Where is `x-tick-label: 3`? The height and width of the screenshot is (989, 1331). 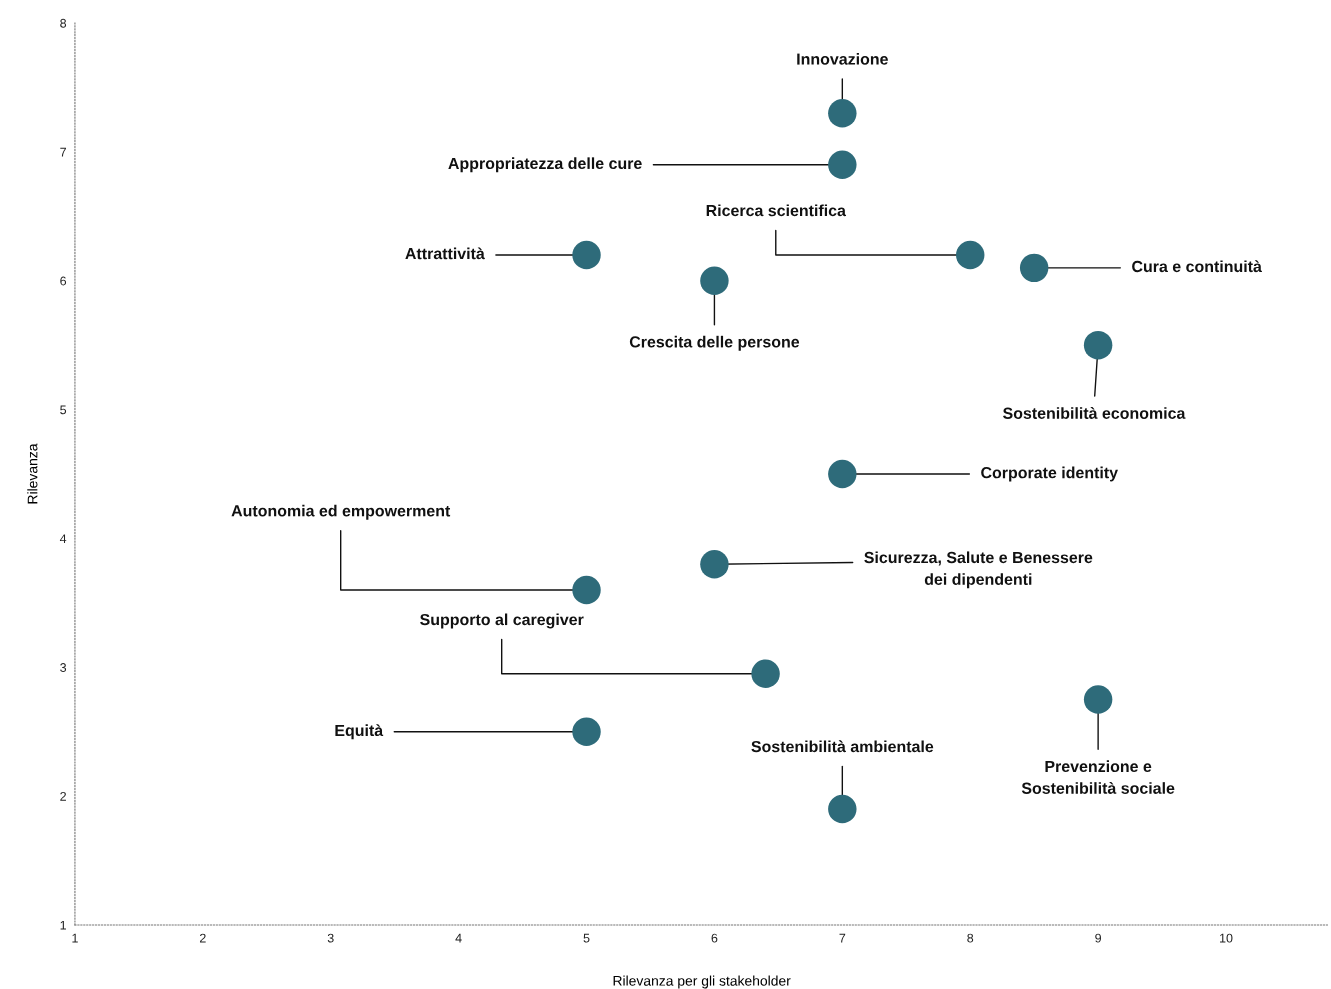
x-tick-label: 3 is located at coordinates (330, 938).